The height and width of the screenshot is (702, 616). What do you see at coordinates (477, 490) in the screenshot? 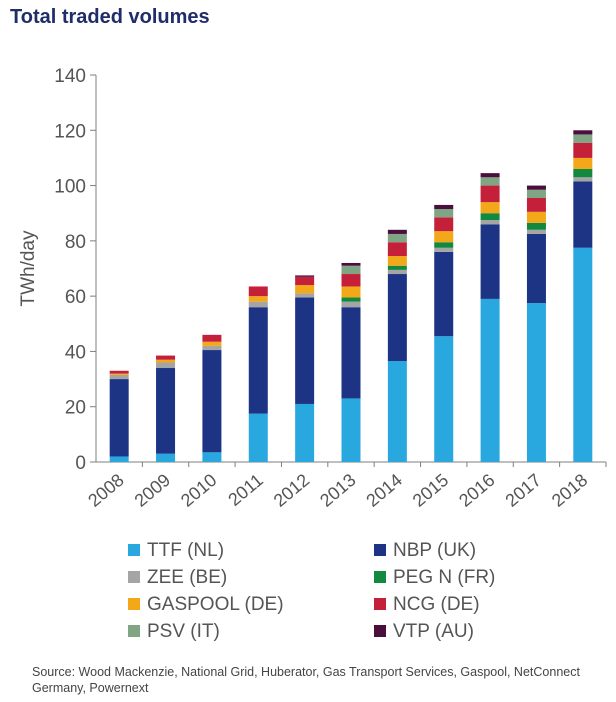
I see `x-tick-label: 2016` at bounding box center [477, 490].